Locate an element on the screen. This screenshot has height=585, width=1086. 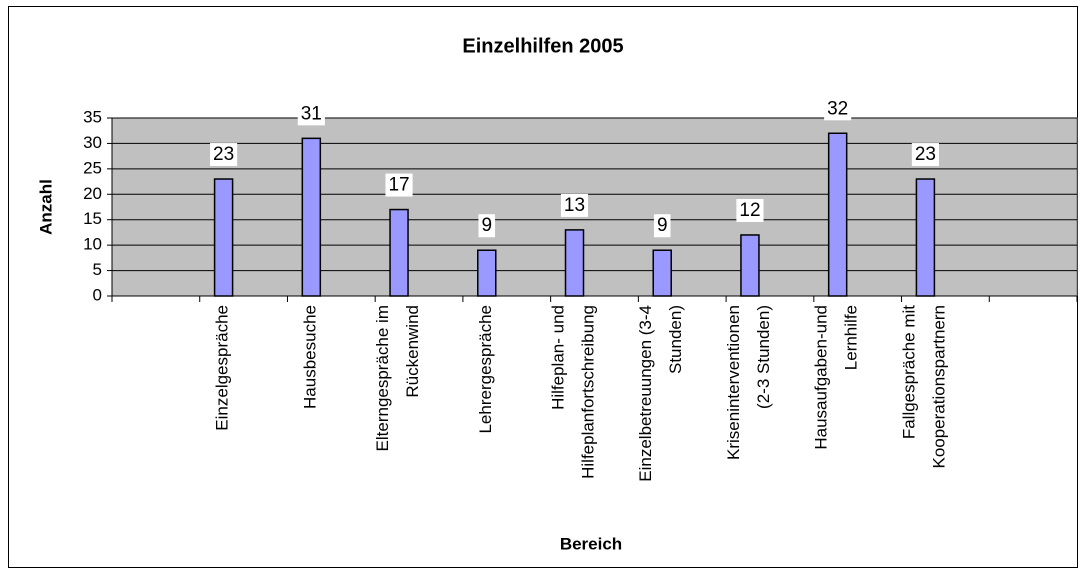
data-label: 17 is located at coordinates (398, 185).